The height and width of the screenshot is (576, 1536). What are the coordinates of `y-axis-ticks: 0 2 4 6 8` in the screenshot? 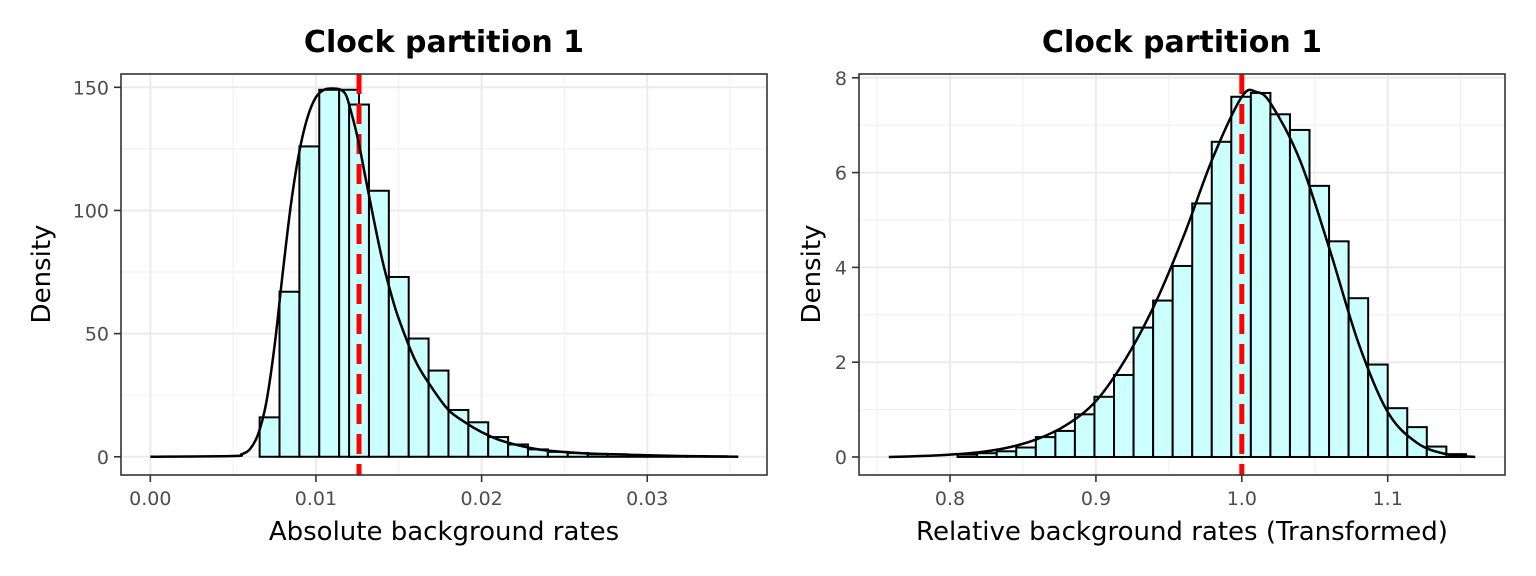 It's located at (847, 268).